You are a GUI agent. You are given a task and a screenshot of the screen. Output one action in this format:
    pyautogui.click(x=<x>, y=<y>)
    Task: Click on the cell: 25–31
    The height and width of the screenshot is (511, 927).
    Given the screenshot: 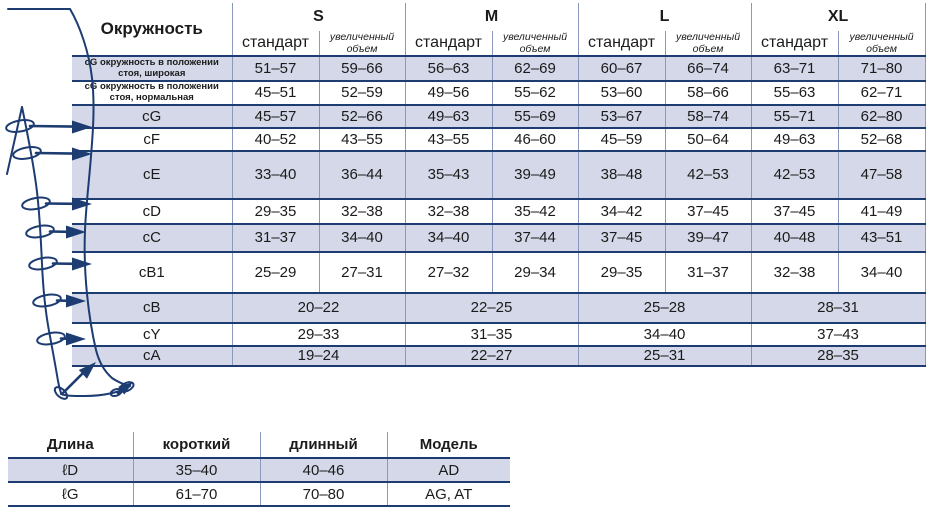 What is the action you would take?
    pyautogui.click(x=664, y=355)
    